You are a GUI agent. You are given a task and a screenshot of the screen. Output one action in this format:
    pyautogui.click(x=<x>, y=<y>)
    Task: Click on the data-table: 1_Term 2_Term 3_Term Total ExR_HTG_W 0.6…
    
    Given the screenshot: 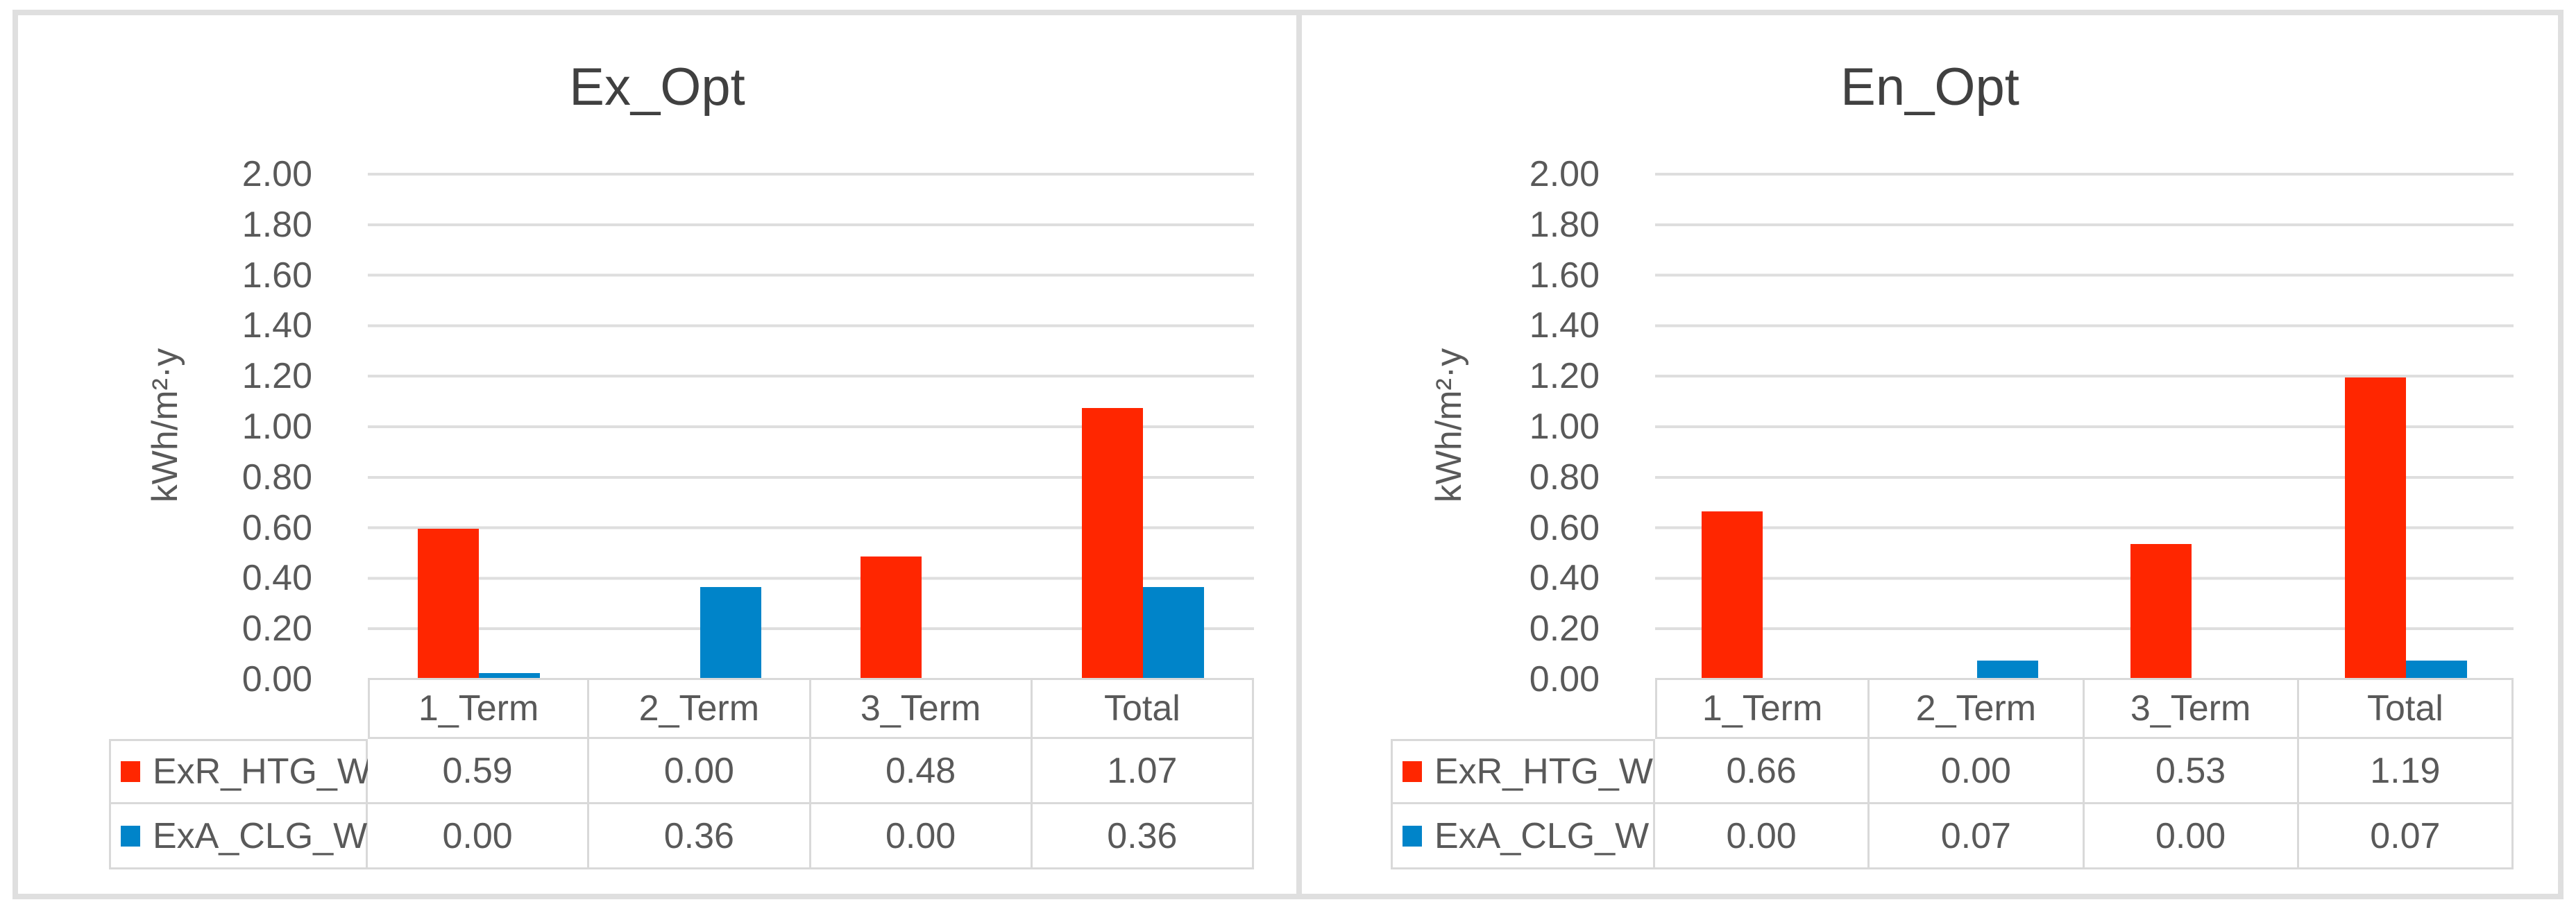 What is the action you would take?
    pyautogui.click(x=1953, y=774)
    